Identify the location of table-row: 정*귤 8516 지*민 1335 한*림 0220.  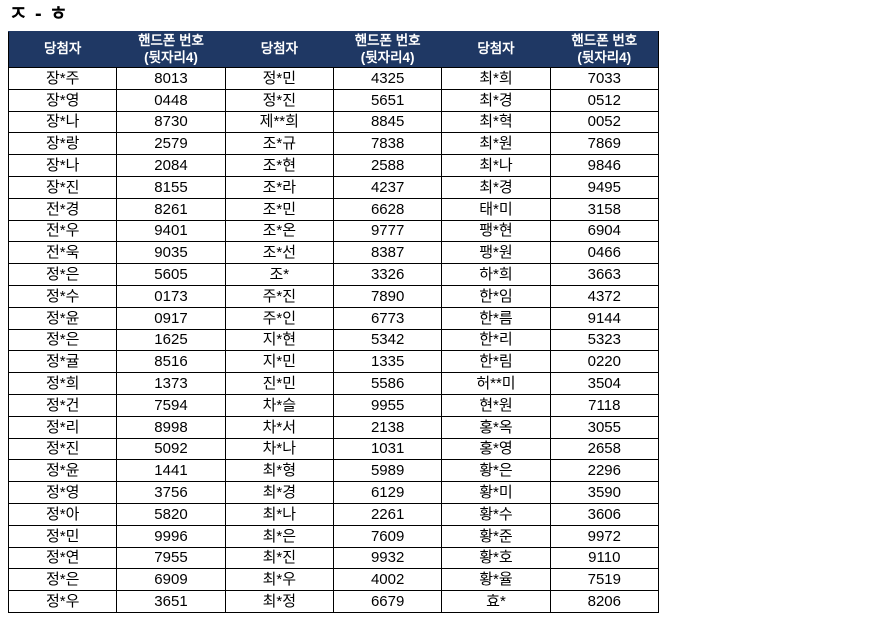
(333, 362).